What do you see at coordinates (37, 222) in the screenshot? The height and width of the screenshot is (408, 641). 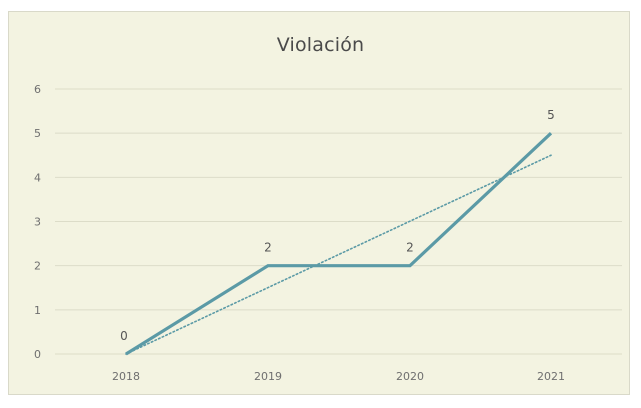 I see `y-tick-label: 3` at bounding box center [37, 222].